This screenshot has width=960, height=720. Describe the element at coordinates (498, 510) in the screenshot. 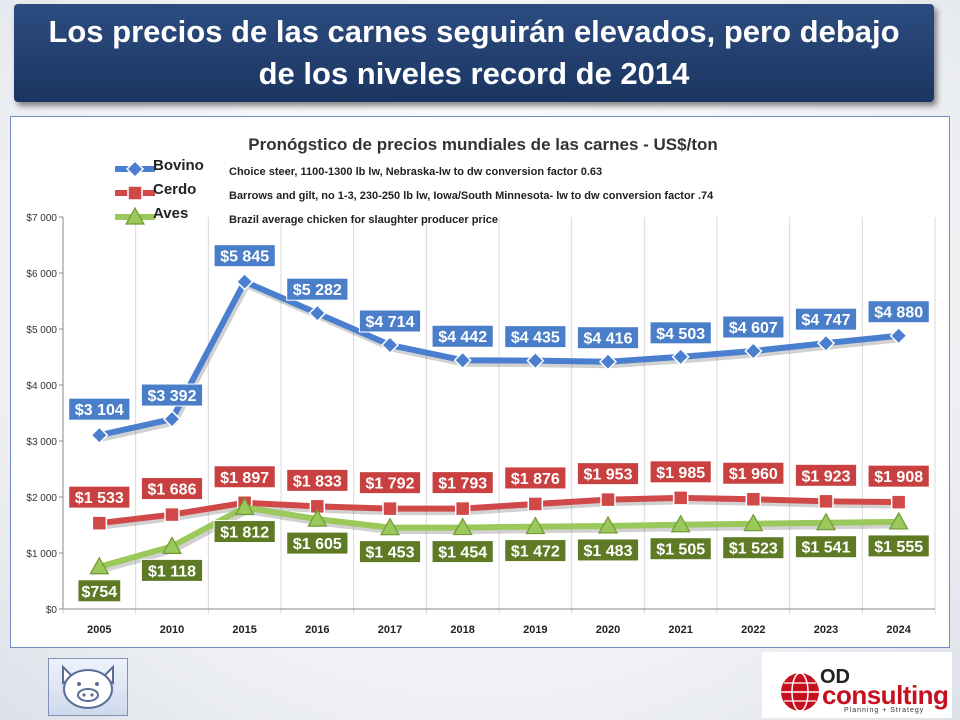

I see `cerdo-line` at that location.